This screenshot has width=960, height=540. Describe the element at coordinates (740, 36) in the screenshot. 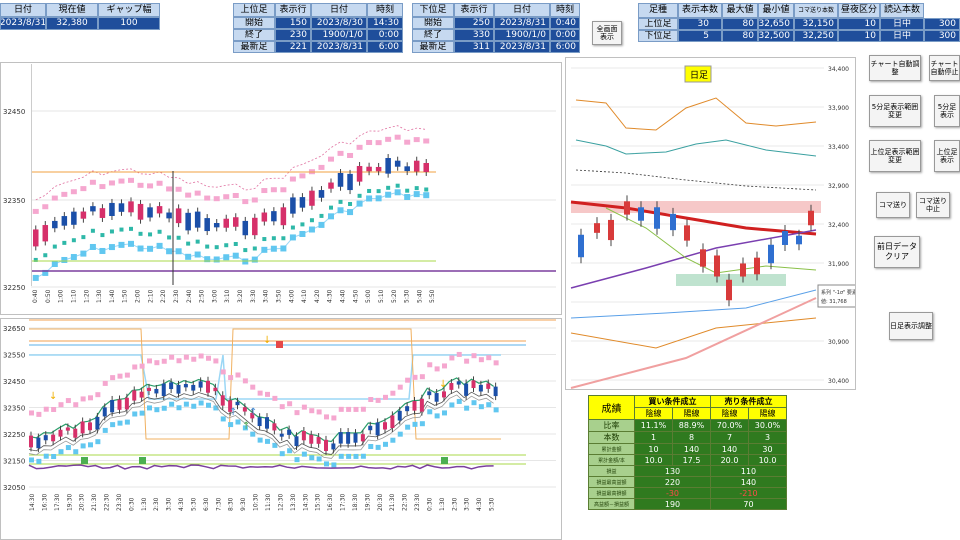

I see `legs-lower-count: 80` at that location.